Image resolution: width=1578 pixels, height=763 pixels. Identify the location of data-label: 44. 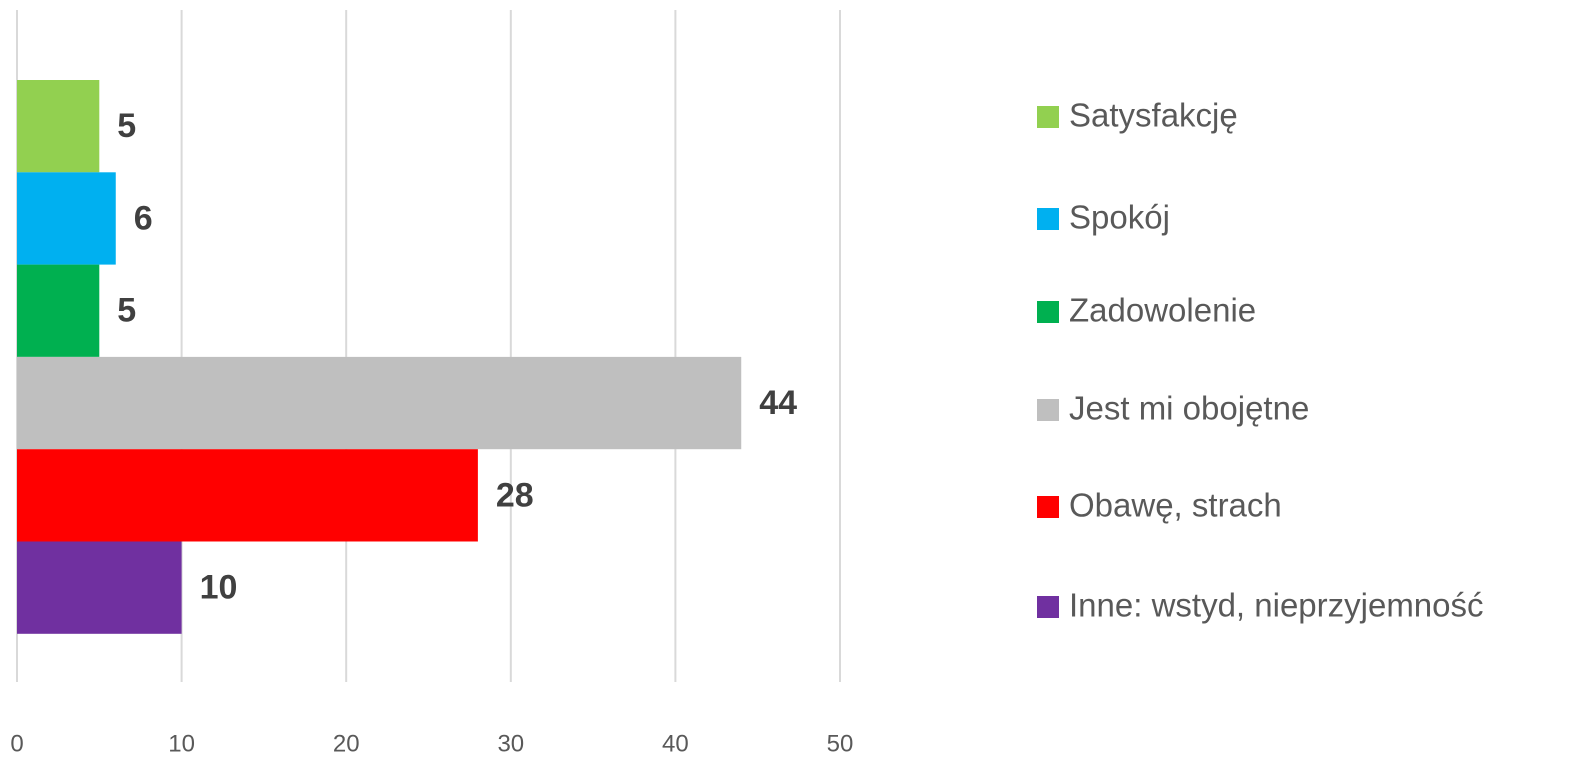
(778, 403).